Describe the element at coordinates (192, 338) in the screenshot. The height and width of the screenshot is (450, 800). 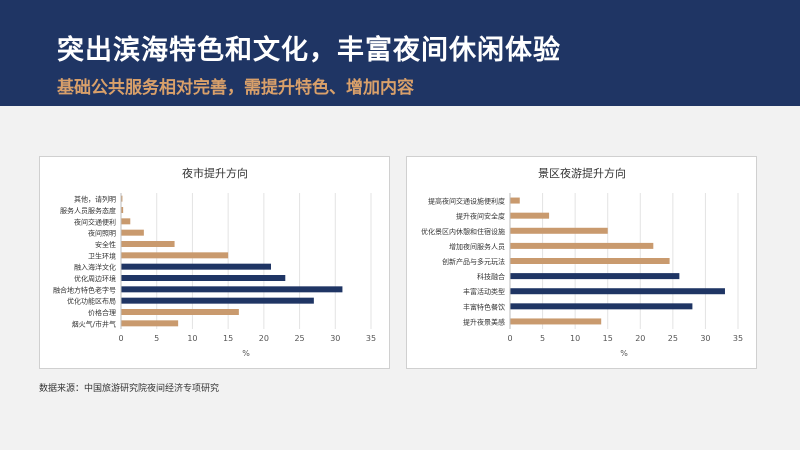
I see `night-market-x-tick-label: 10` at that location.